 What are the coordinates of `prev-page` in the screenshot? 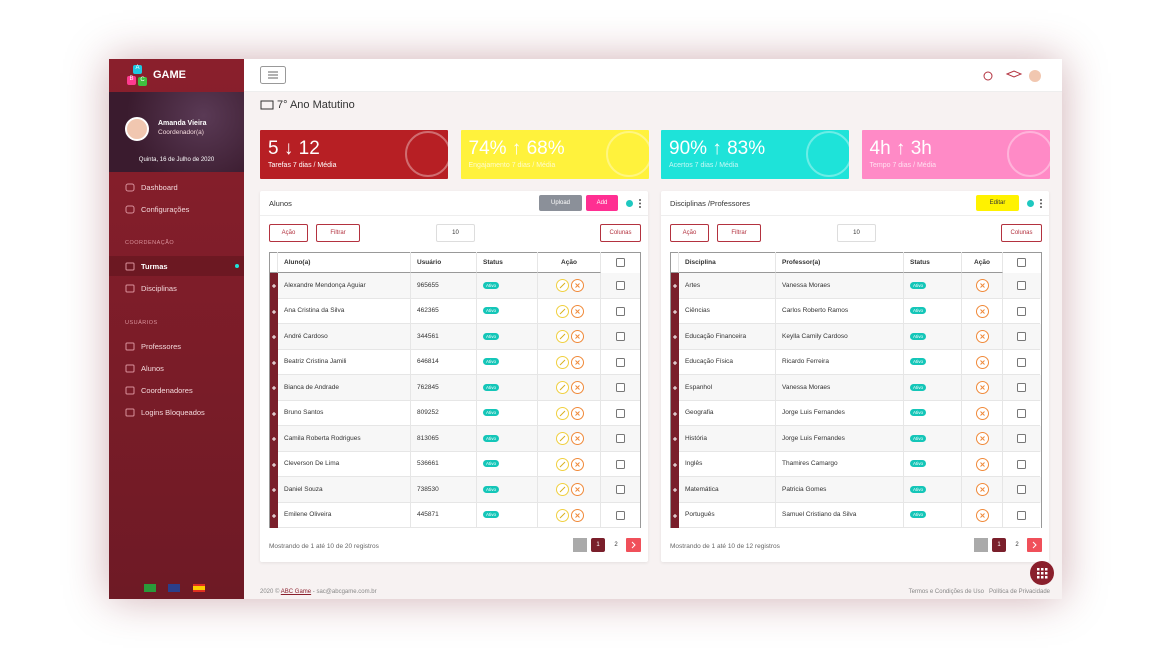 It's located at (981, 545).